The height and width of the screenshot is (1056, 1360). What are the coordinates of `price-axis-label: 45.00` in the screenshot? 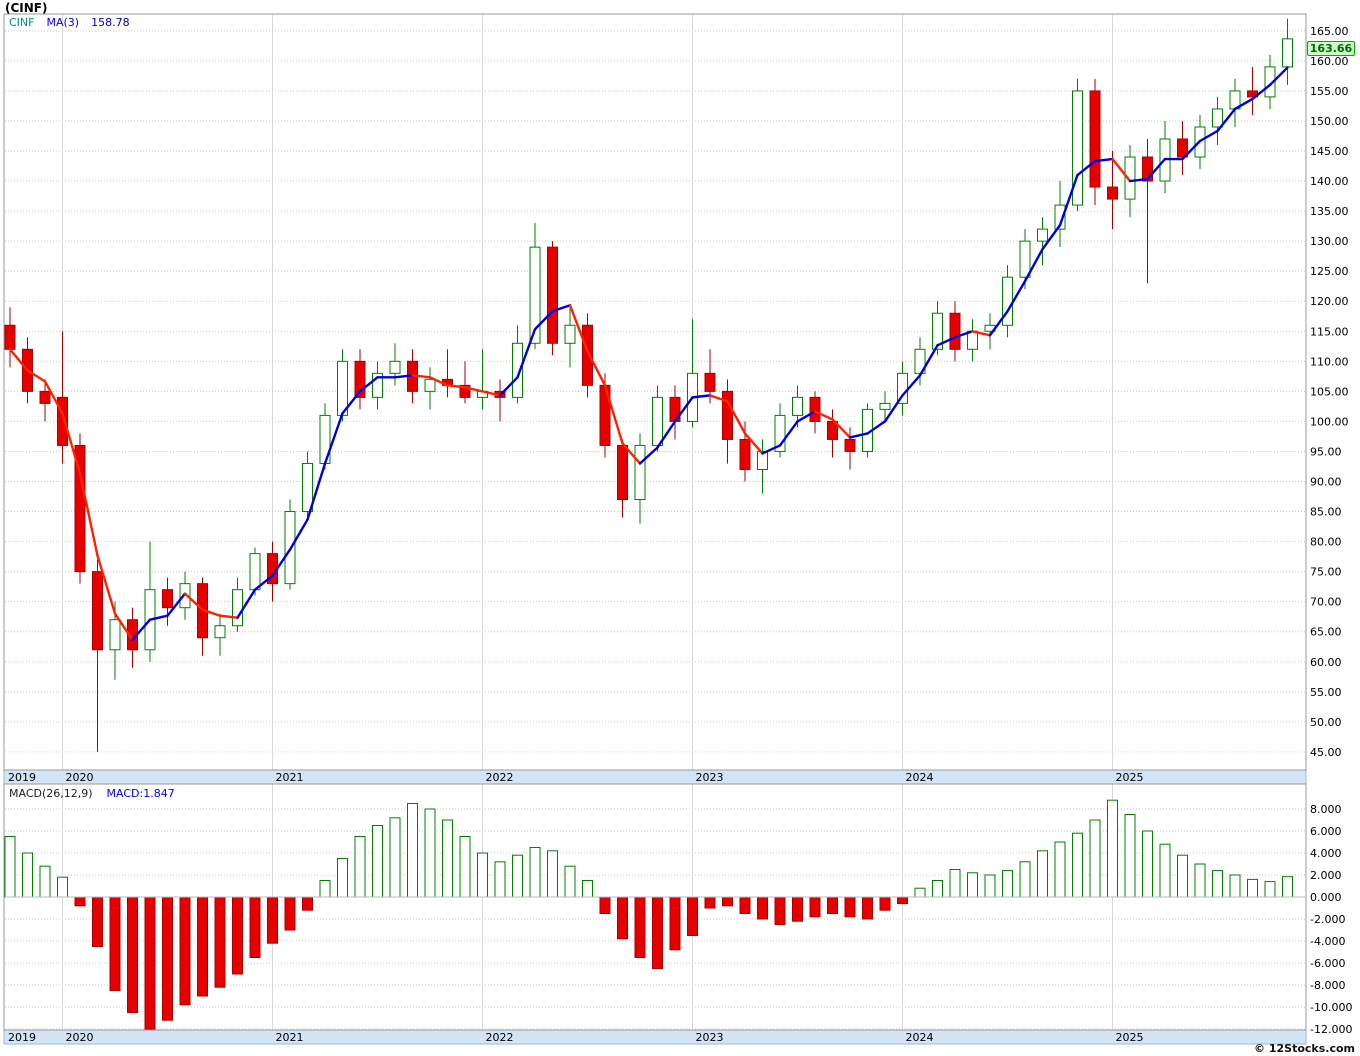 It's located at (1326, 752).